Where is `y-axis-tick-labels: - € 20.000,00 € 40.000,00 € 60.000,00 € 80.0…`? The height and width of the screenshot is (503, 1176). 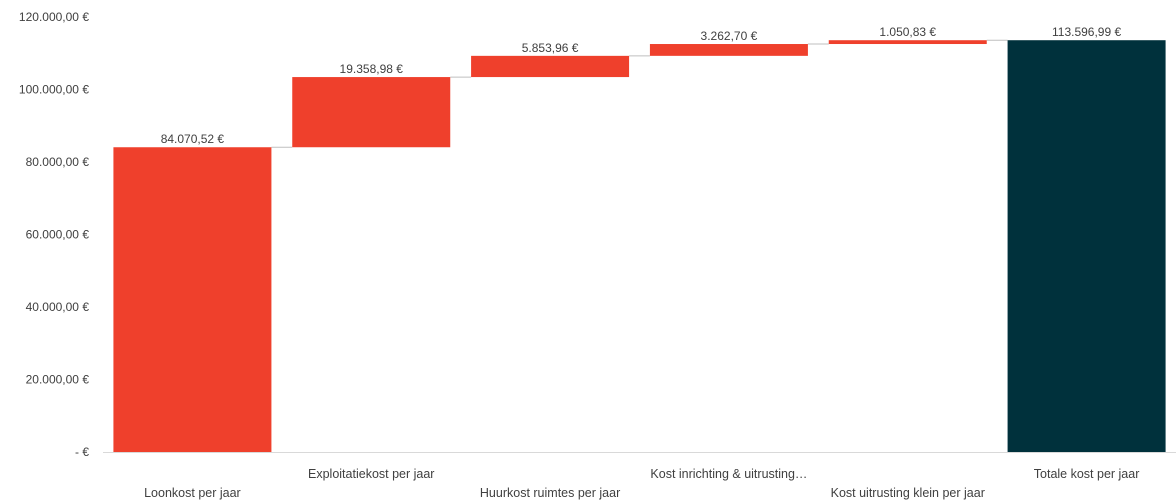 y-axis-tick-labels: - € 20.000,00 € 40.000,00 € 60.000,00 € 80.0… is located at coordinates (54, 234).